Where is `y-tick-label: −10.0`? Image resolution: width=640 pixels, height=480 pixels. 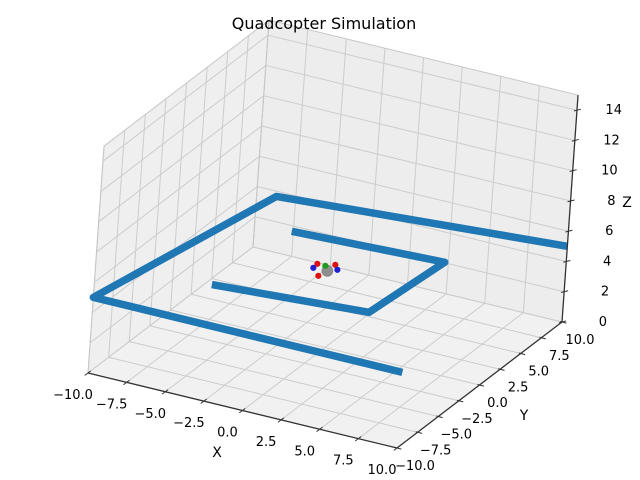
y-tick-label: −10.0 is located at coordinates (415, 466).